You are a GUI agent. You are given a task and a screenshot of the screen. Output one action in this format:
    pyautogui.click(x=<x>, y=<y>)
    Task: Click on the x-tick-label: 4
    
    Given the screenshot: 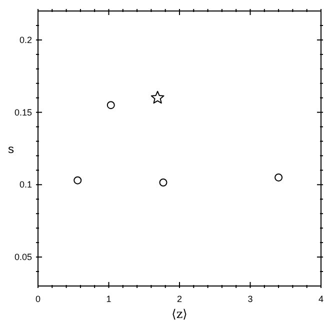 What is the action you would take?
    pyautogui.click(x=321, y=299)
    